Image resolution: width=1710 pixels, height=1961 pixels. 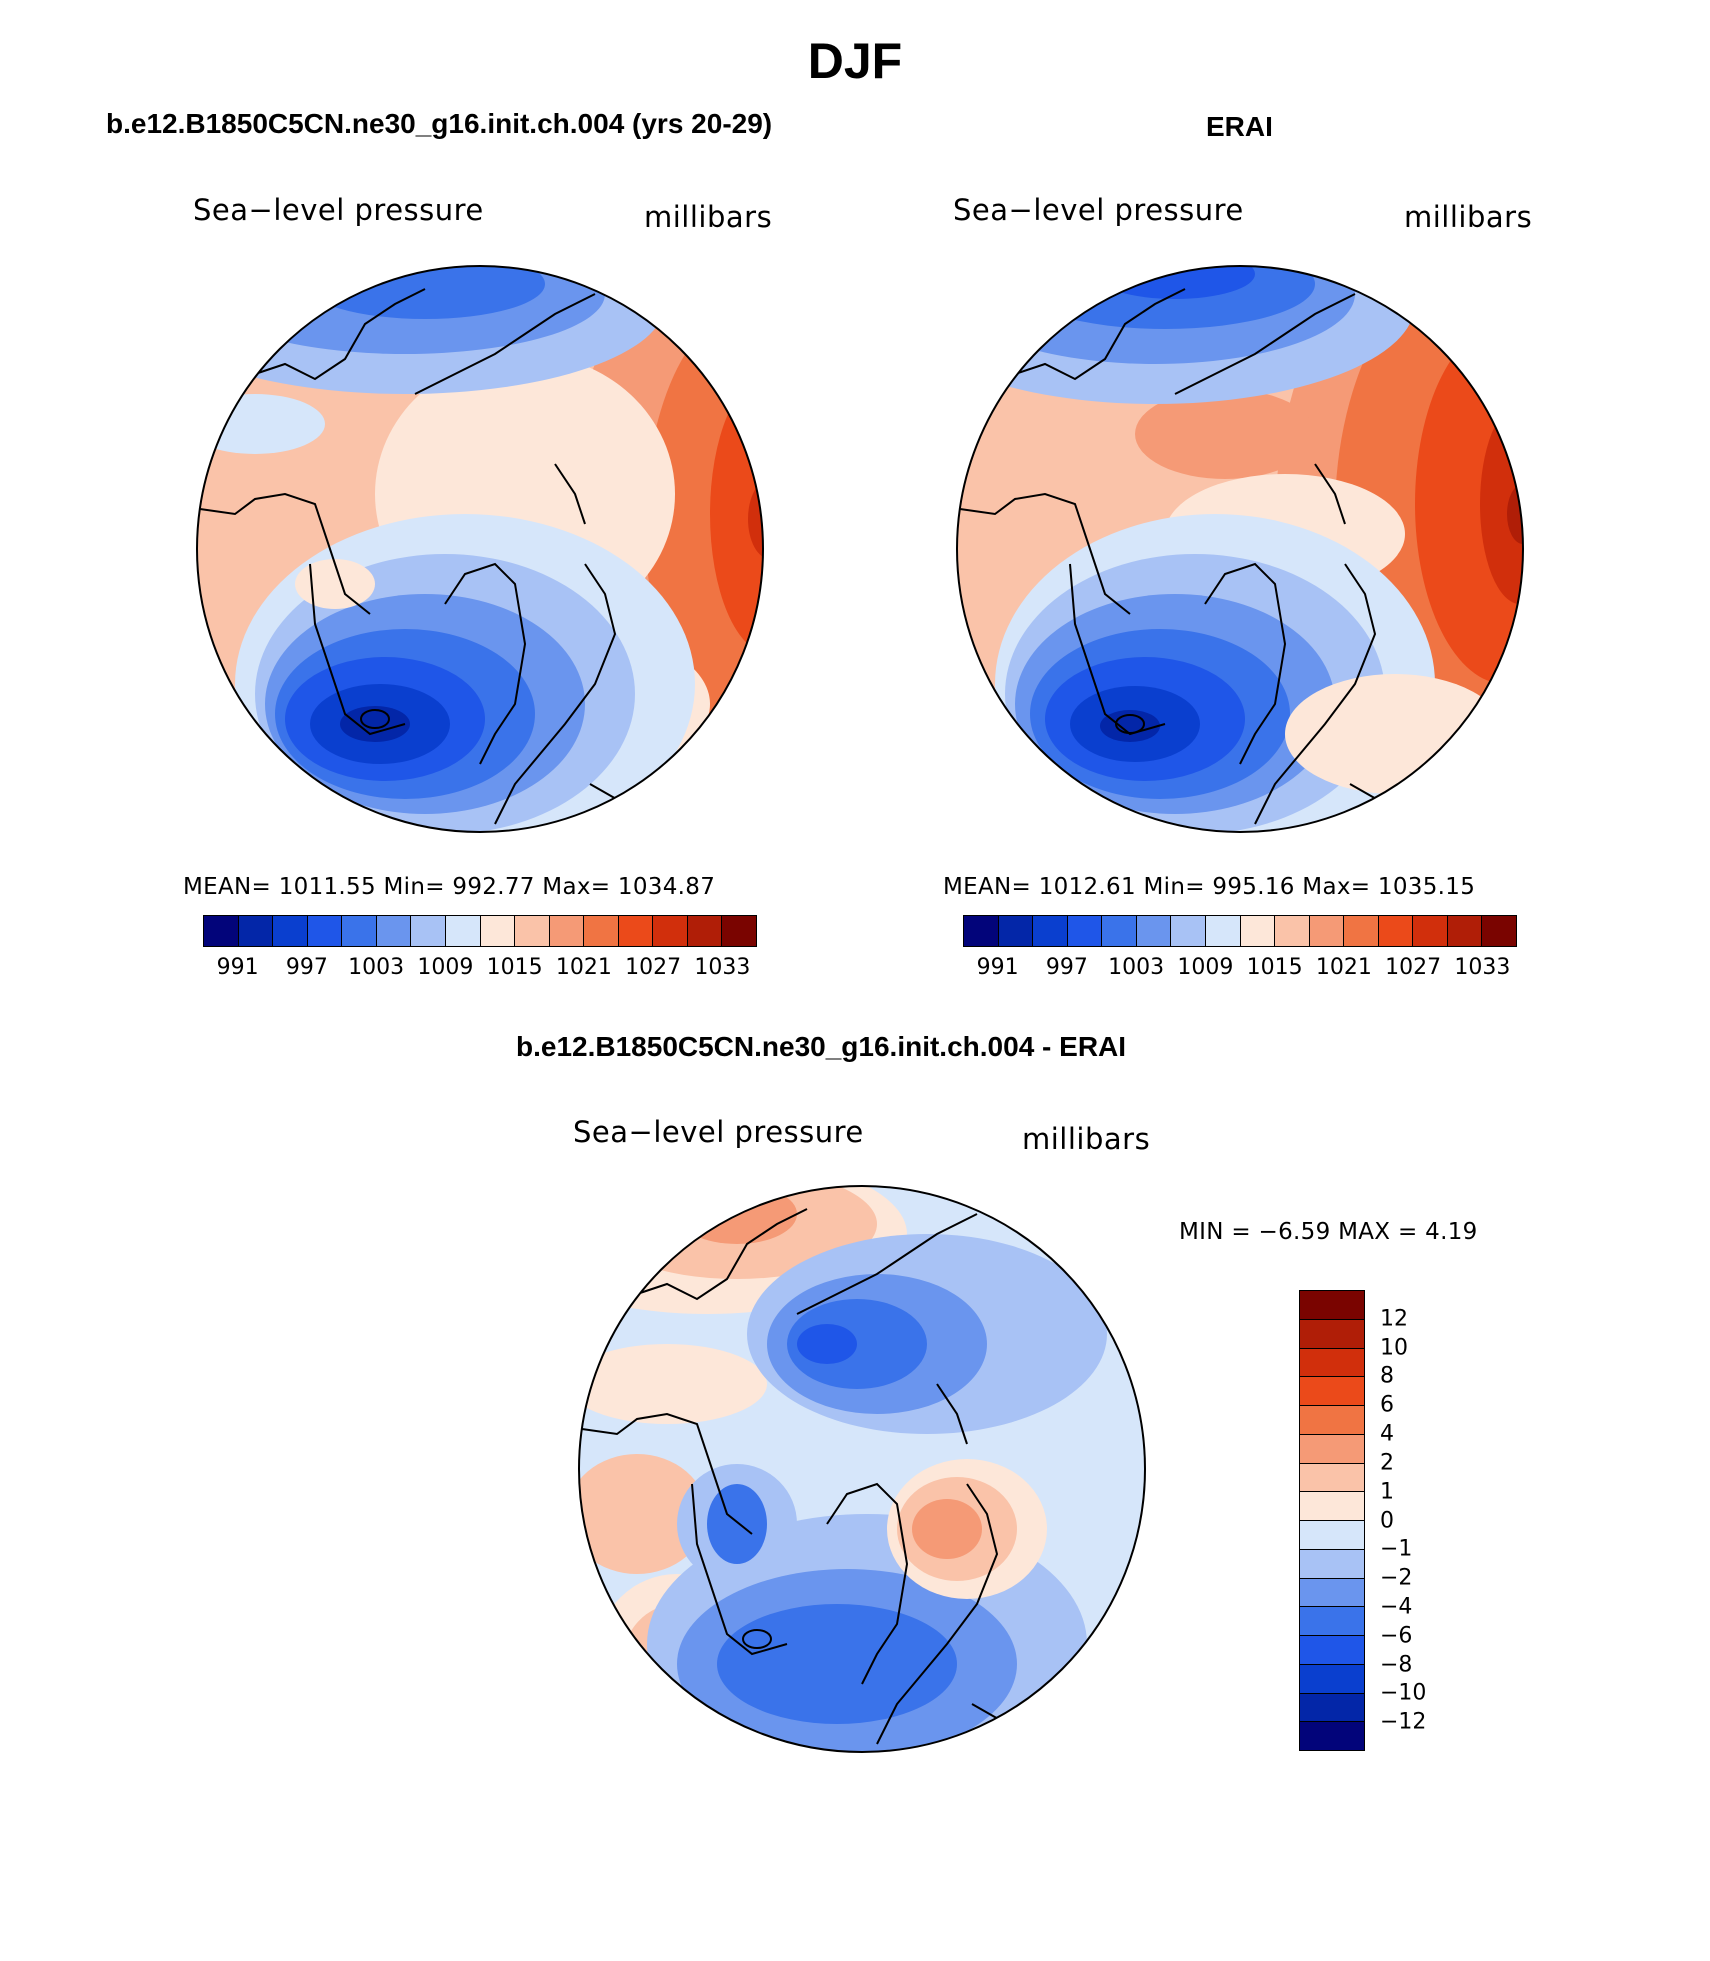 I want to click on model-polar-map, so click(x=480, y=549).